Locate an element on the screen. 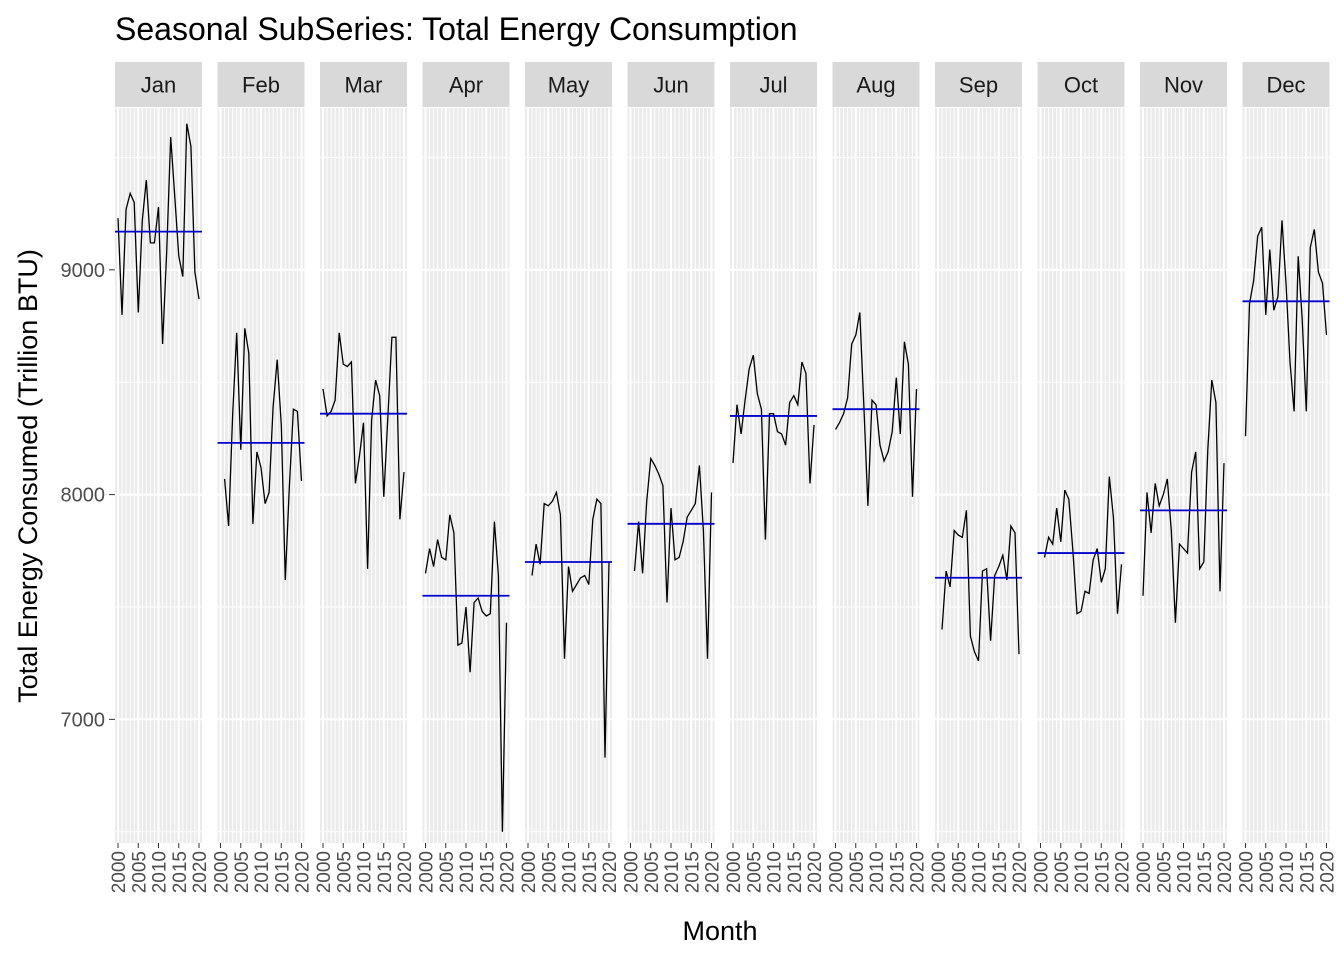 Image resolution: width=1344 pixels, height=960 pixels. series-line-sep is located at coordinates (980, 586).